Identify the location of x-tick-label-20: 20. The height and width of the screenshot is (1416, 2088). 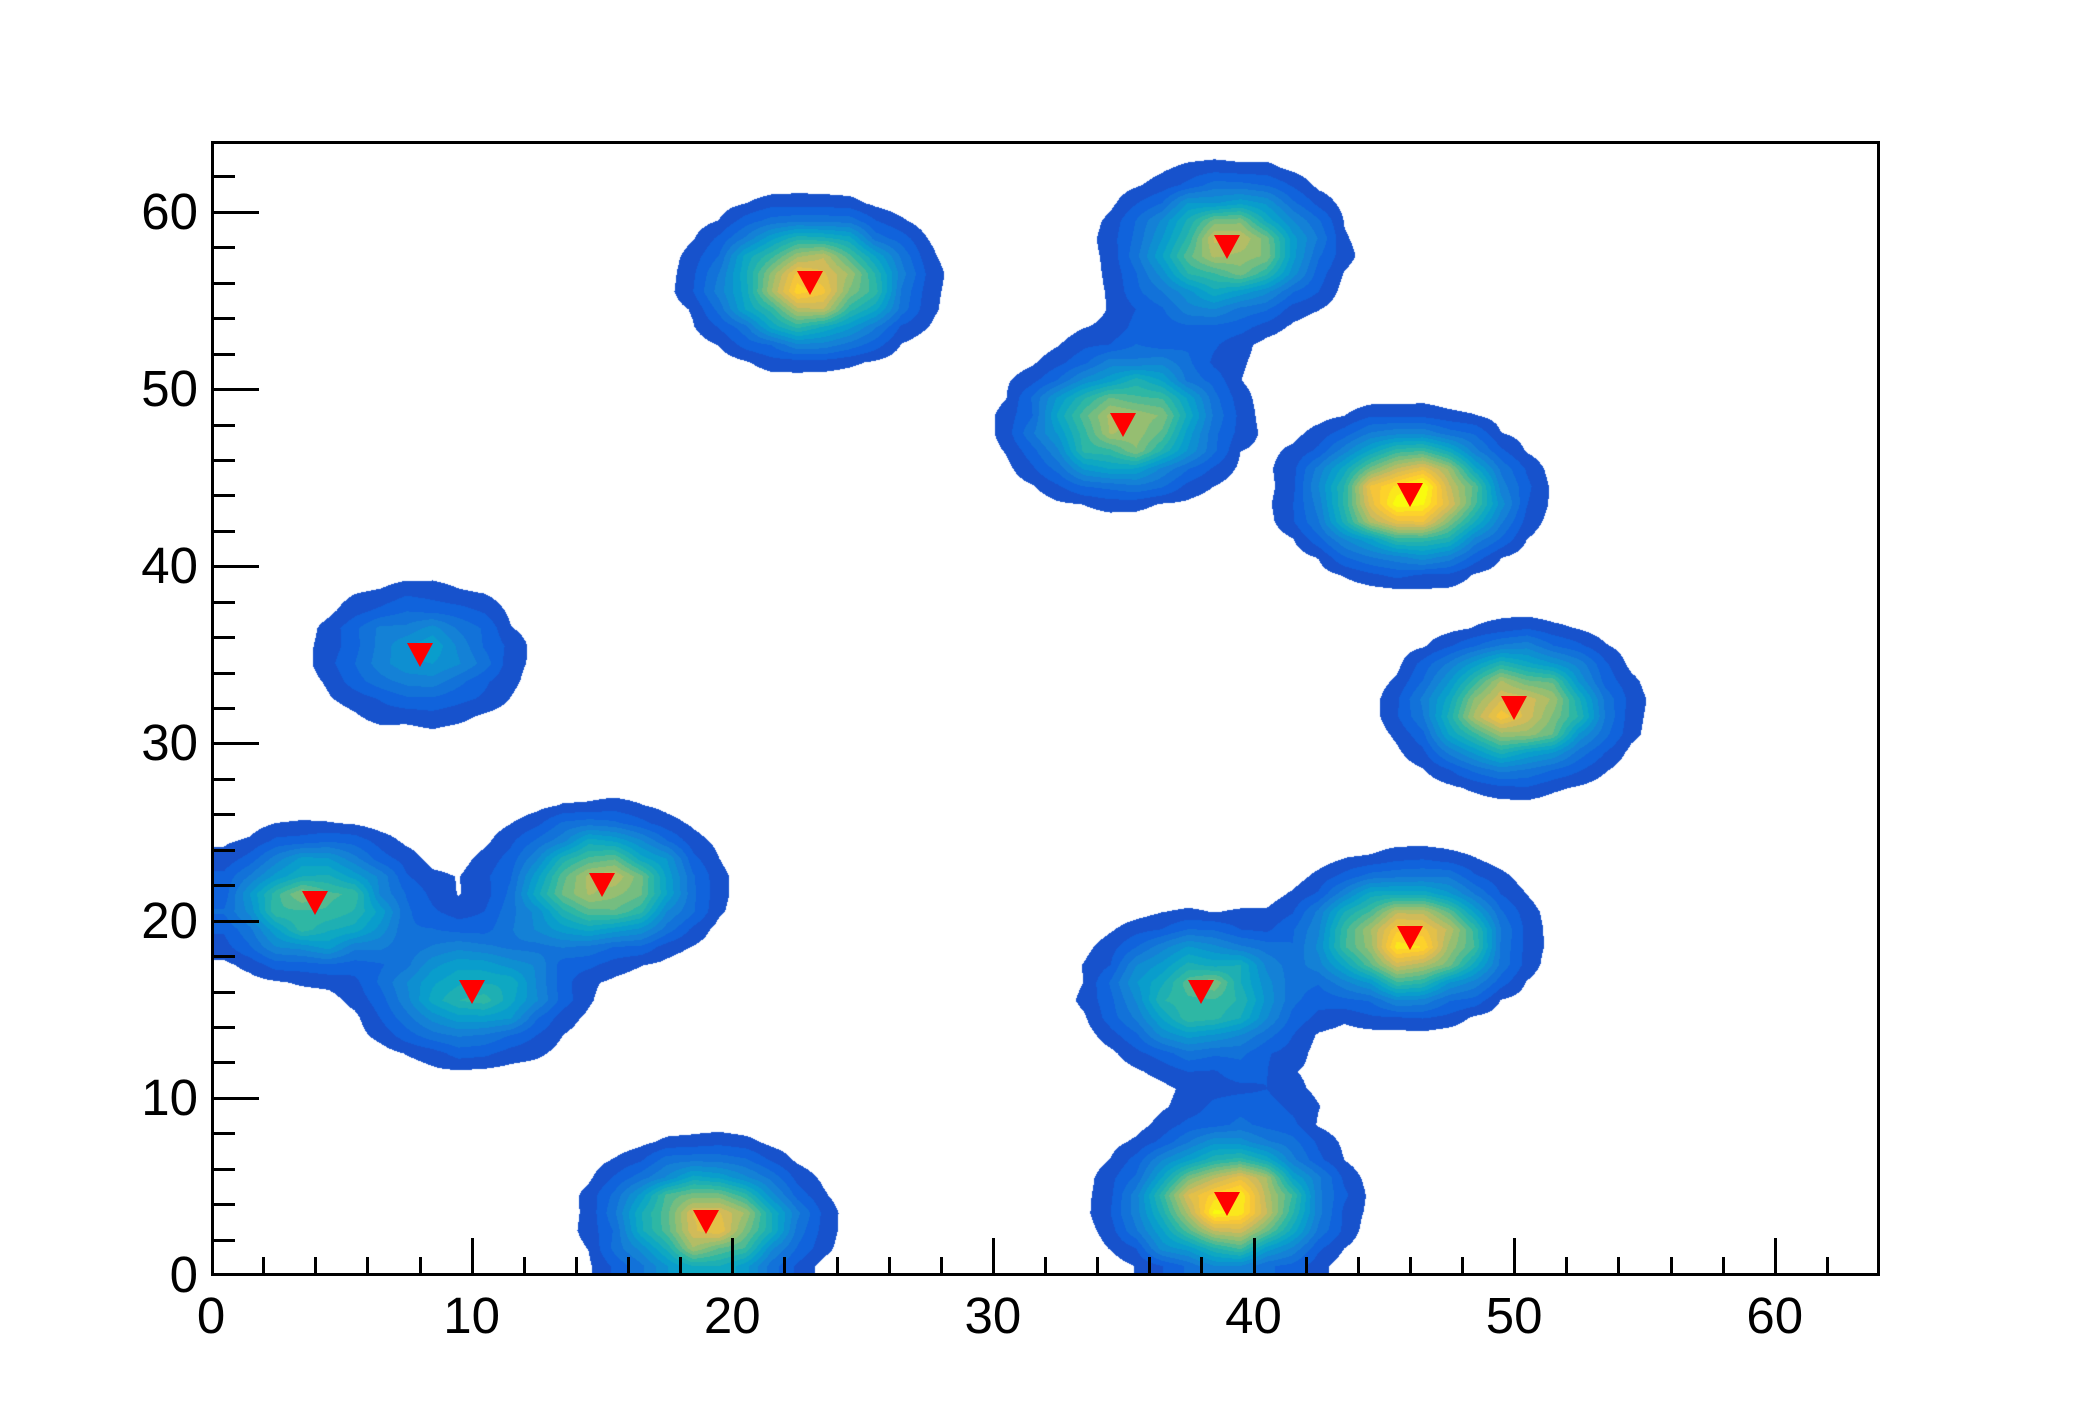
(732, 1315).